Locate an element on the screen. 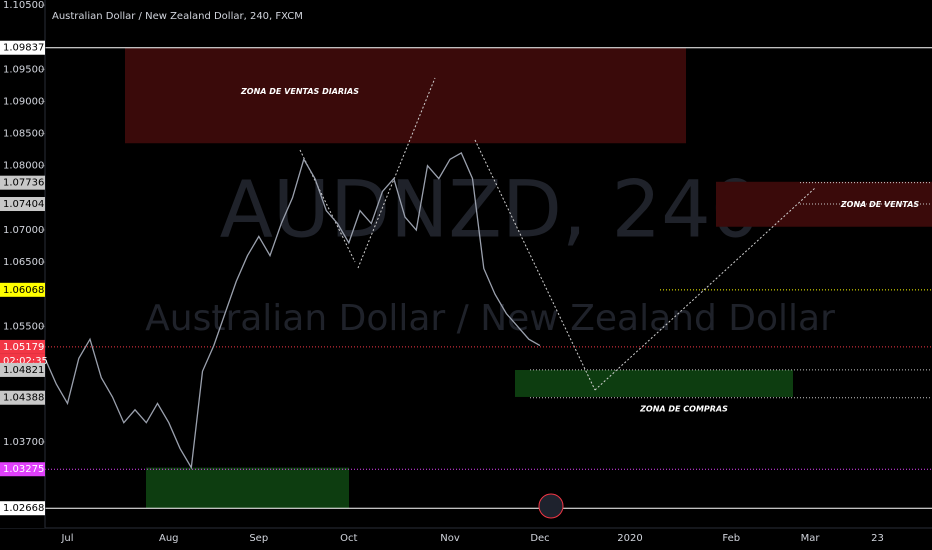 The height and width of the screenshot is (550, 932). zone-label: ZONA DE VENTAS DIARIAS is located at coordinates (299, 91).